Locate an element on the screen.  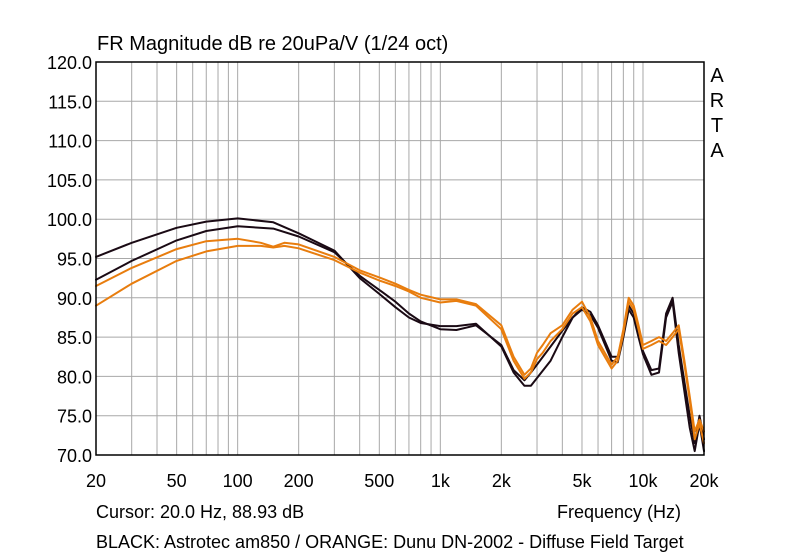
y-tick-label: 105.0 is located at coordinates (69, 181).